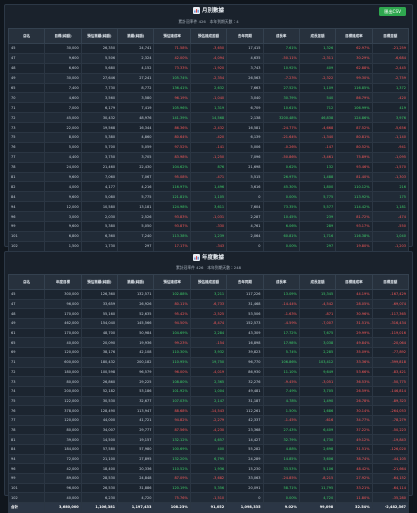  What do you see at coordinates (172, 343) in the screenshot?
I see `table-cell: 99.23%` at bounding box center [172, 343].